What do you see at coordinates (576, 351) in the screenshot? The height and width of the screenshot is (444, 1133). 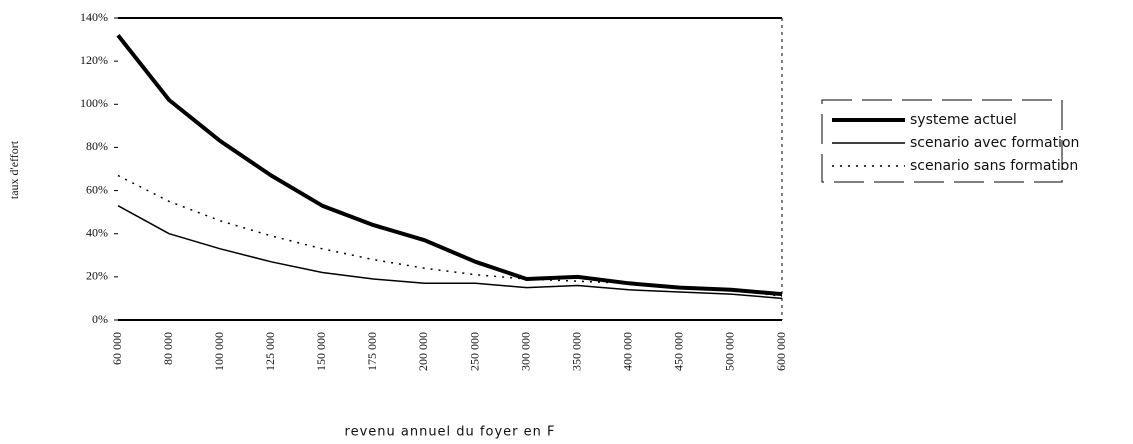 I see `x-tick-label: 350 000` at bounding box center [576, 351].